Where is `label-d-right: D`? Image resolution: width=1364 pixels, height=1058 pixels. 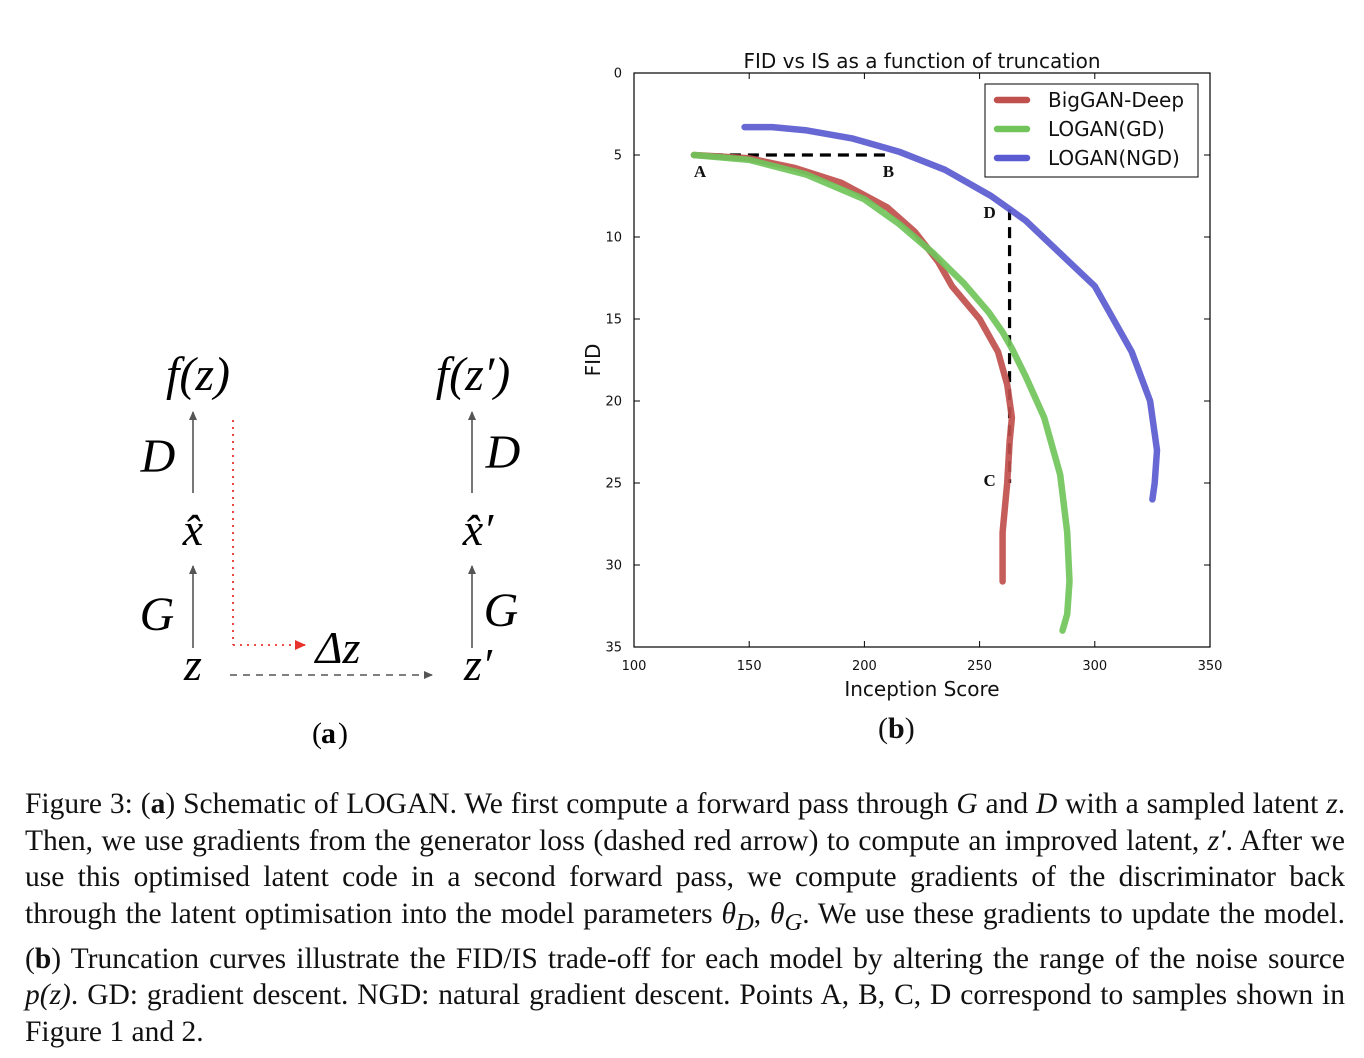 label-d-right: D is located at coordinates (503, 452).